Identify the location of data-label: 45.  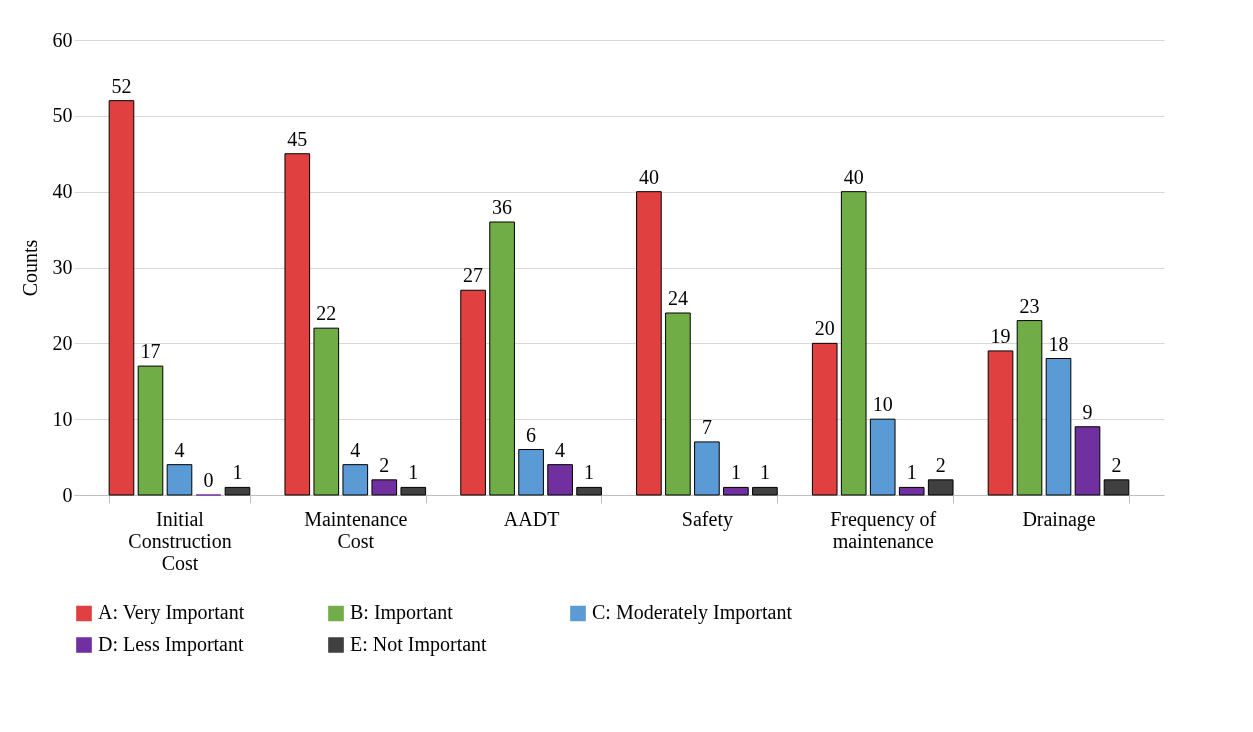
(297, 138).